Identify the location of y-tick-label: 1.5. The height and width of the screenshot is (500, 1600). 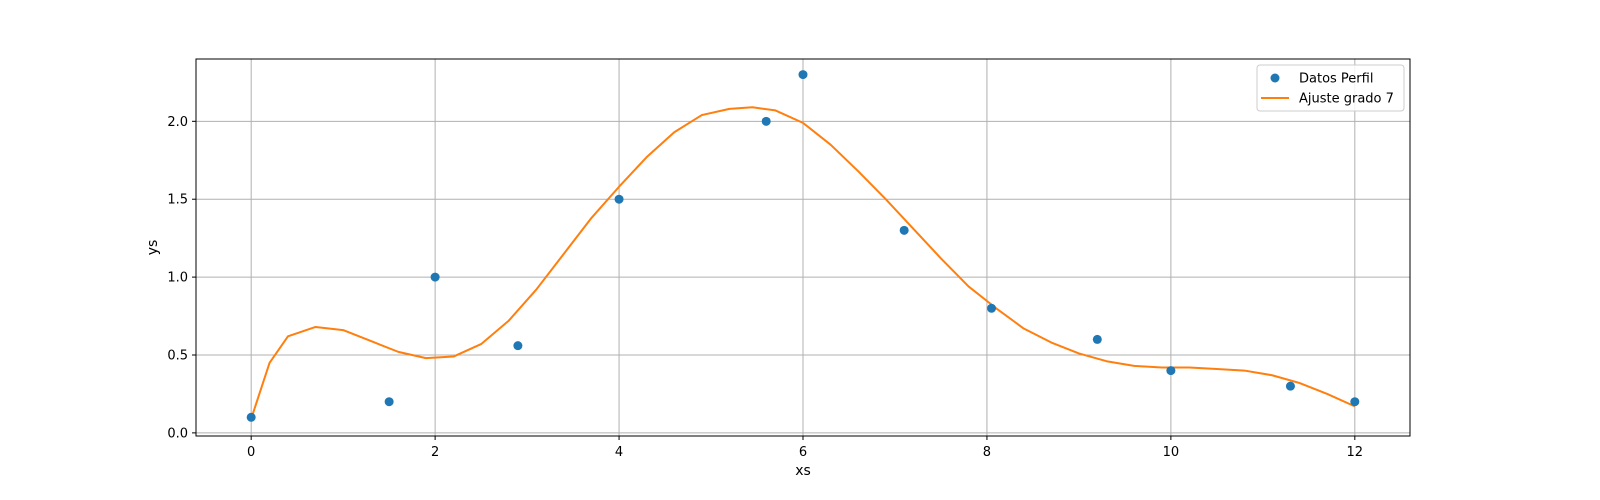
(177, 200).